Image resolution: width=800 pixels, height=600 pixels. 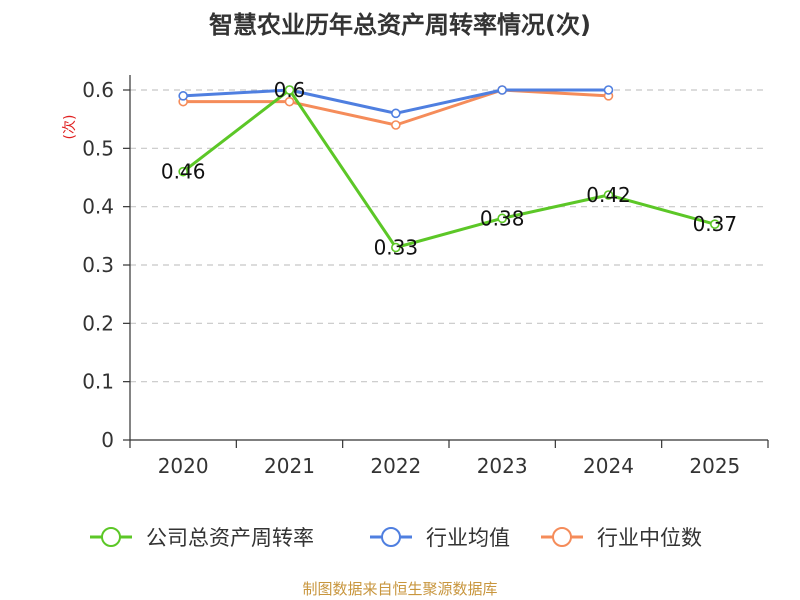 I want to click on data-label: 0.46, so click(x=183, y=172).